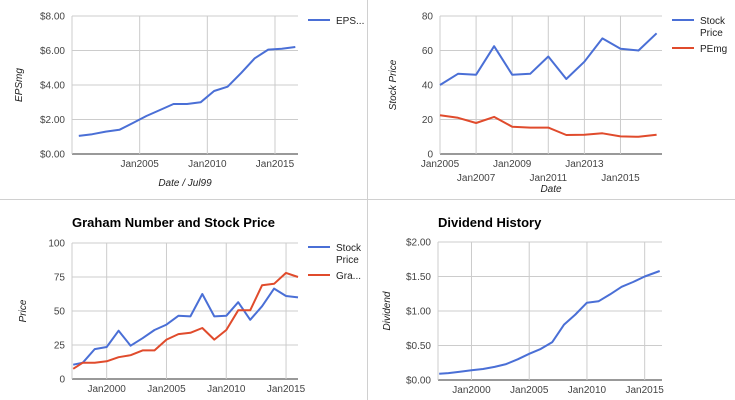 The height and width of the screenshot is (400, 735). I want to click on x-axis-title: Date / Jul99, so click(185, 183).